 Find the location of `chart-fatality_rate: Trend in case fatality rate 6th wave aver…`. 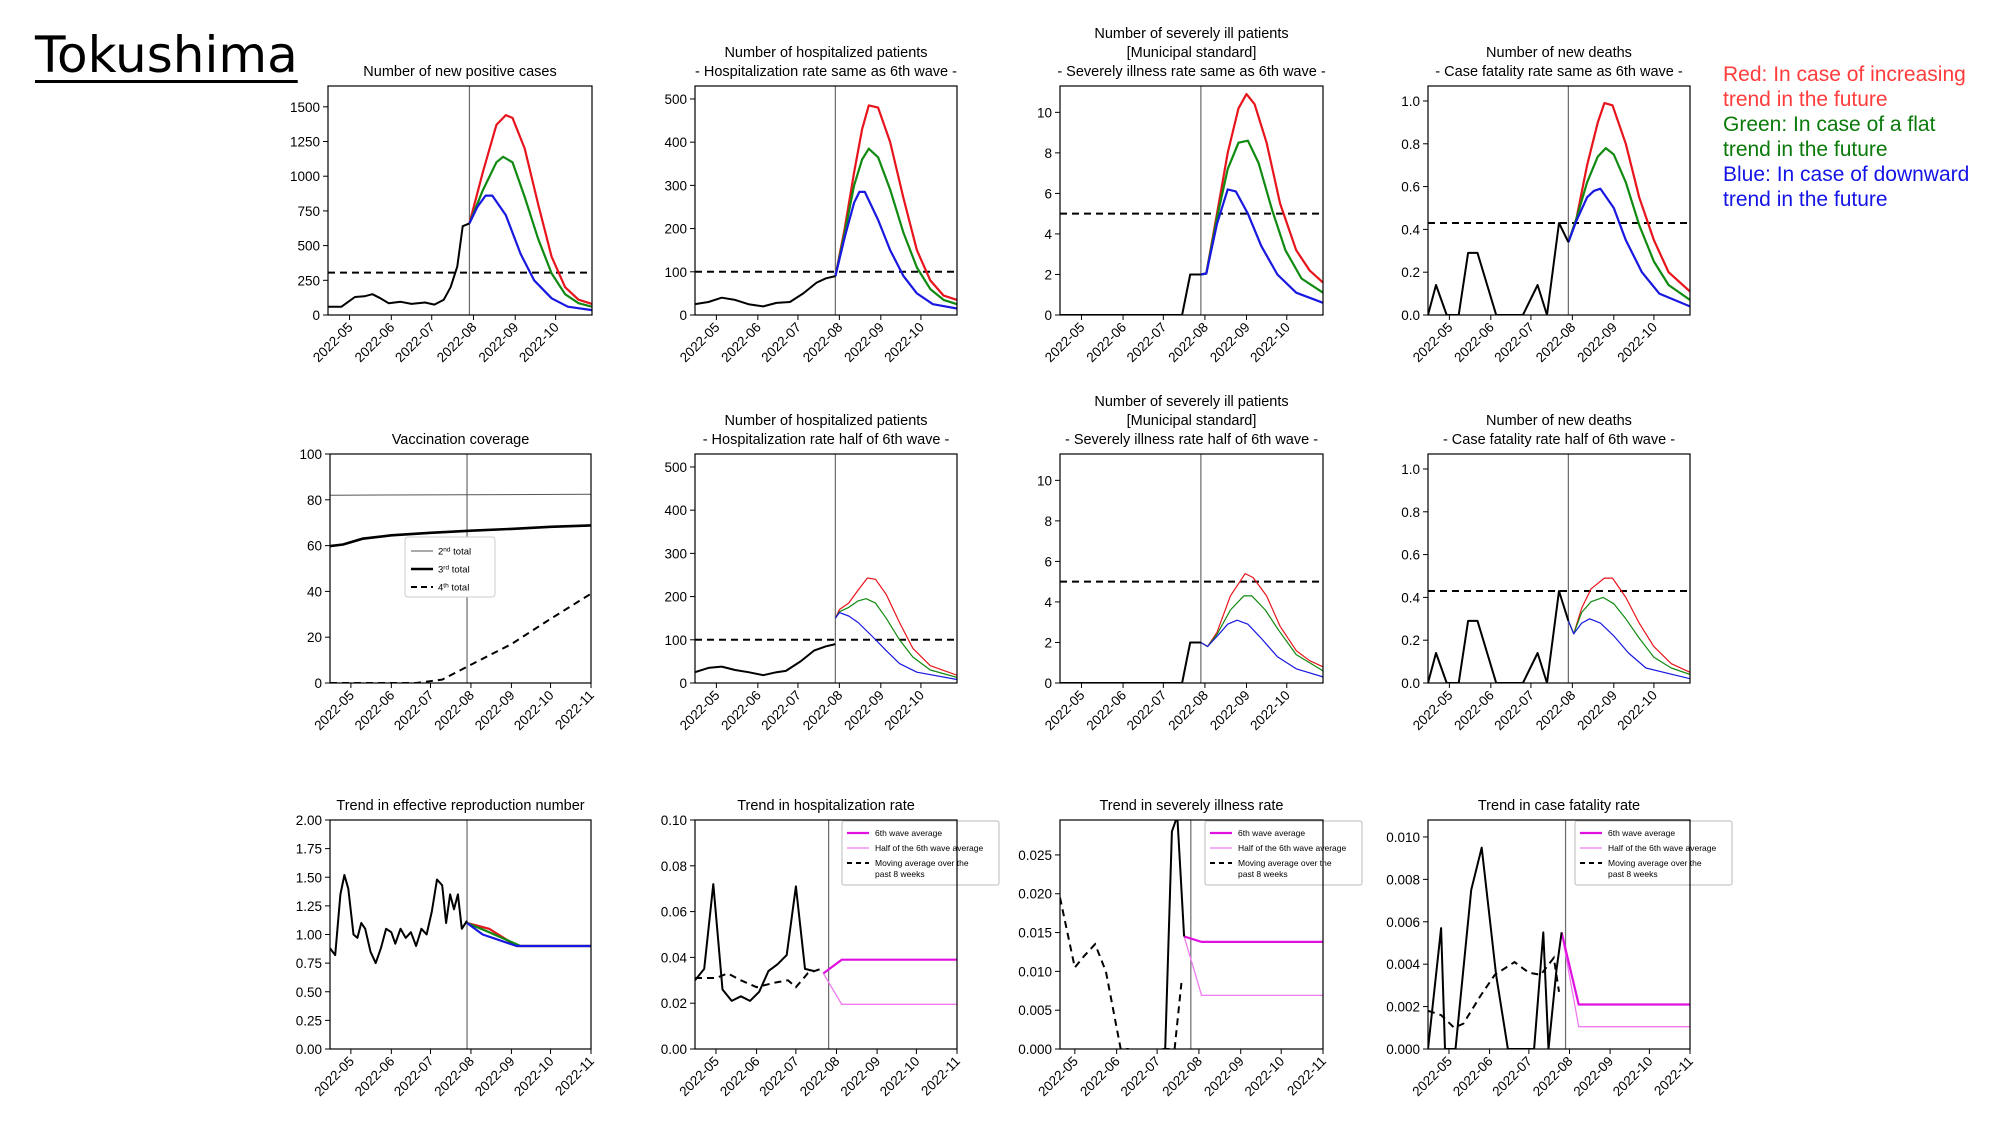

chart-fatality_rate: Trend in case fatality rate 6th wave aver… is located at coordinates (1559, 949).